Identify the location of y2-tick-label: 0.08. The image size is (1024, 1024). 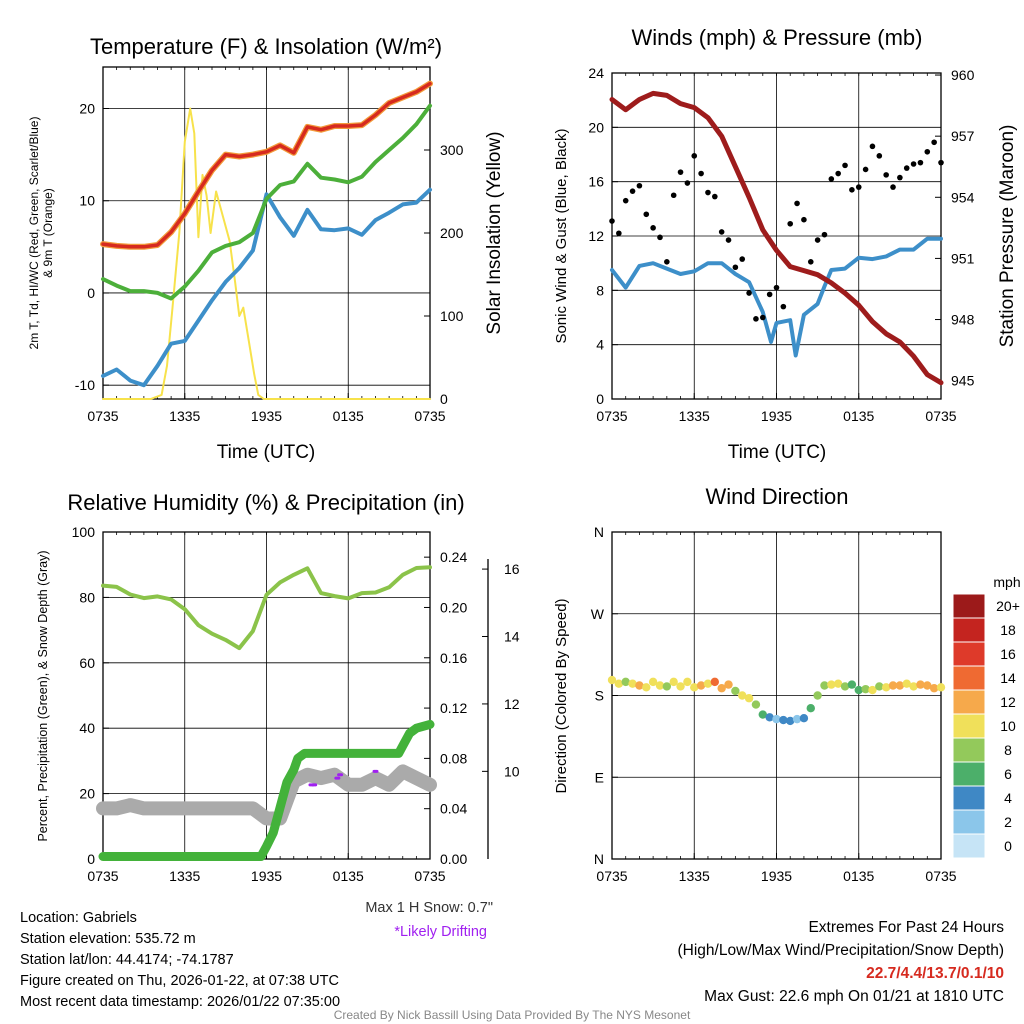
(453, 758).